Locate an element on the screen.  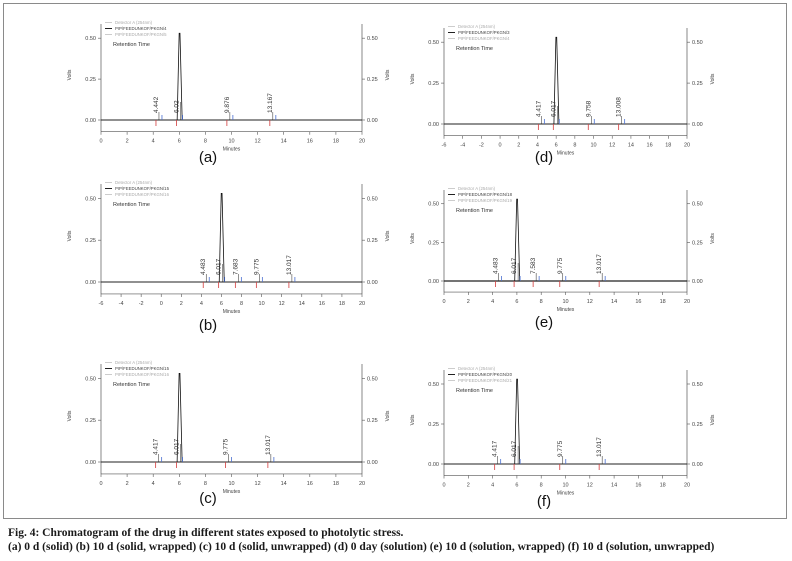
panel-2-y-tick-label-left: 0.00 is located at coordinates (90, 283).